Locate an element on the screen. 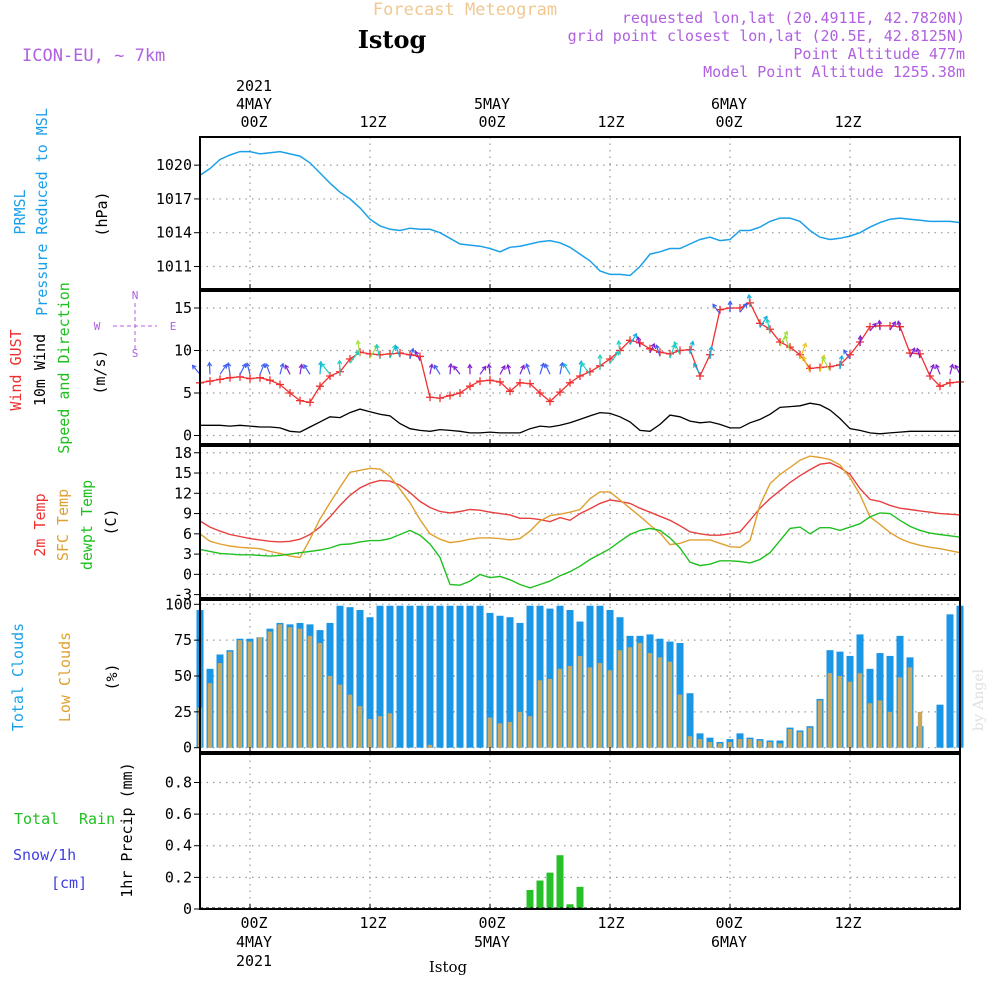  bottom-date-label: 5MAY is located at coordinates (492, 942).